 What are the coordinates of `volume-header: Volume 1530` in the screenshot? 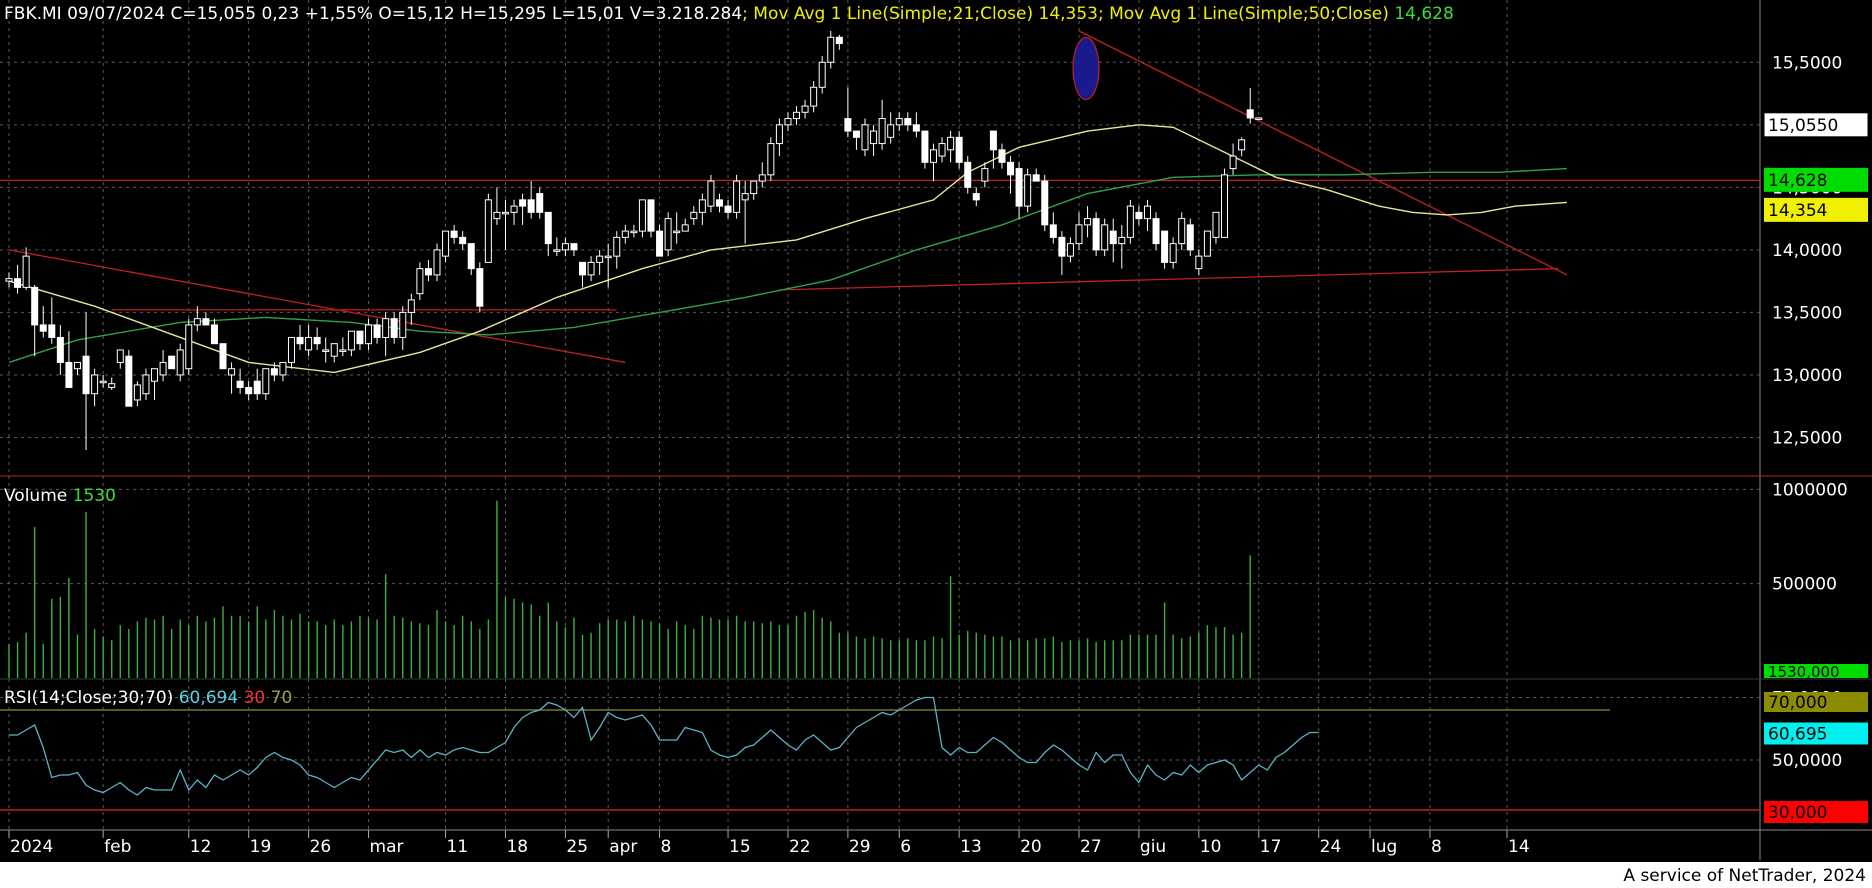 It's located at (60, 496).